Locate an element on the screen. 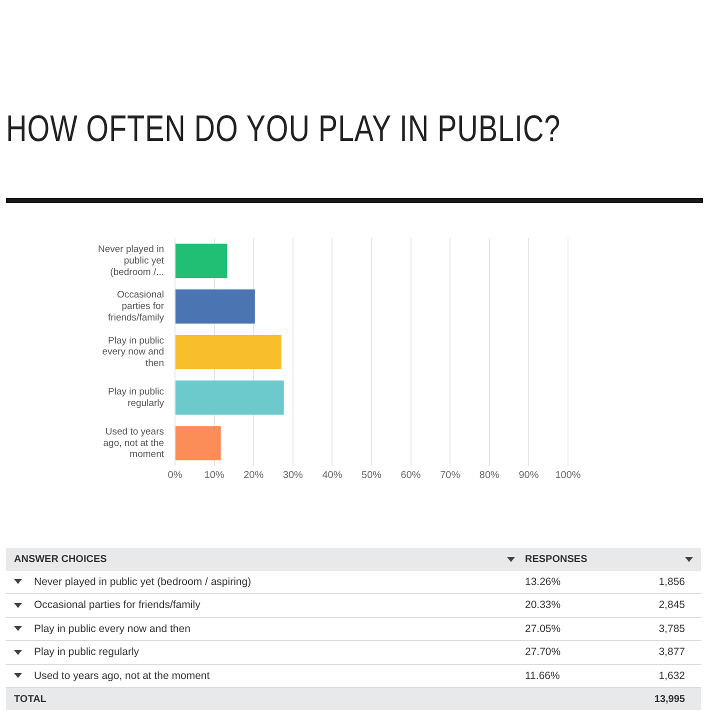 The width and height of the screenshot is (708, 714). text: 2,845 is located at coordinates (671, 605).